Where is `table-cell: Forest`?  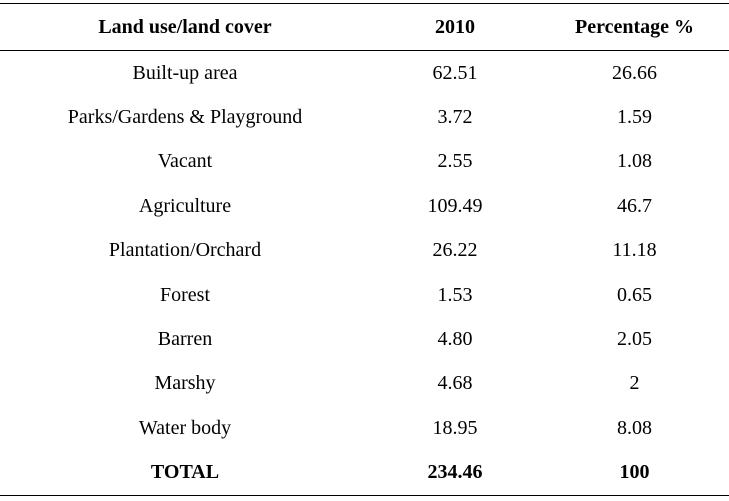
table-cell: Forest is located at coordinates (185, 294).